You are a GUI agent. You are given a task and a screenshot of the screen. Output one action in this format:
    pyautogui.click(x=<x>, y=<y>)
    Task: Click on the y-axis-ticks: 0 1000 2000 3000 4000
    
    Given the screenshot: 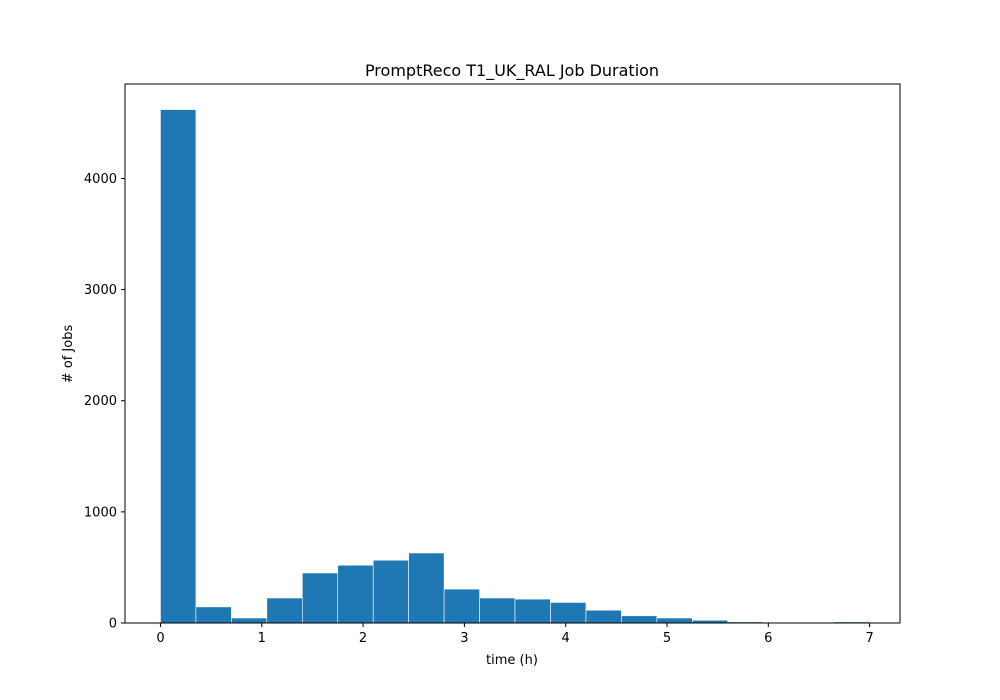 What is the action you would take?
    pyautogui.click(x=104, y=402)
    